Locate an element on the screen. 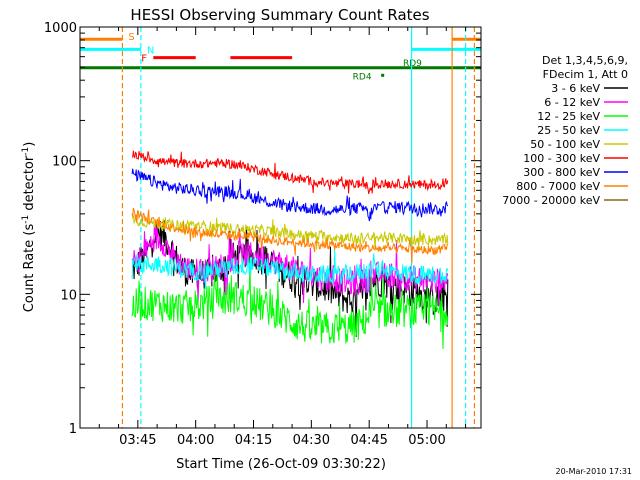  x-tick-label-1: 04:00 is located at coordinates (195, 440).